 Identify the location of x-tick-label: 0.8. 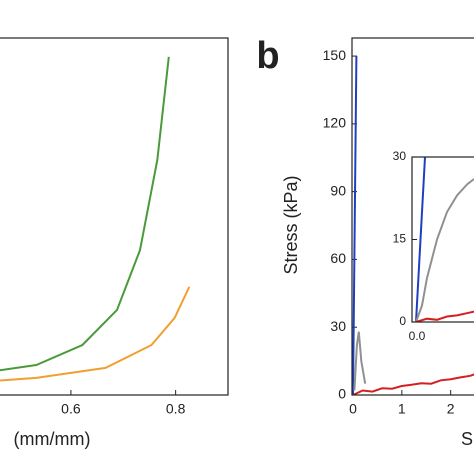
(176, 409).